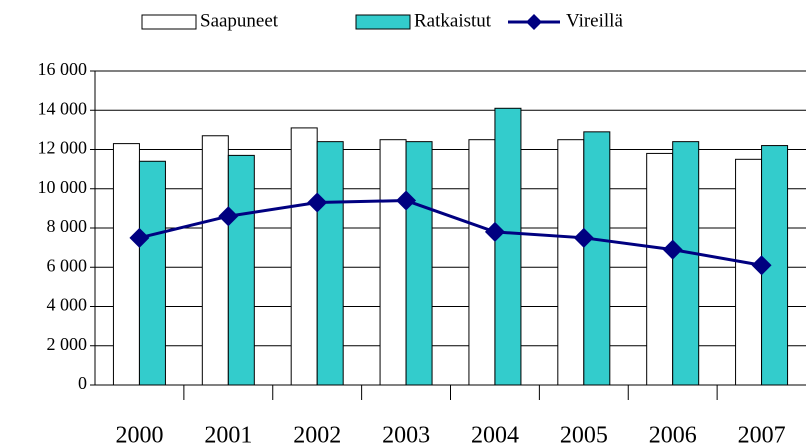 The height and width of the screenshot is (446, 806). Describe the element at coordinates (594, 20) in the screenshot. I see `legend-label: Vireillä` at that location.